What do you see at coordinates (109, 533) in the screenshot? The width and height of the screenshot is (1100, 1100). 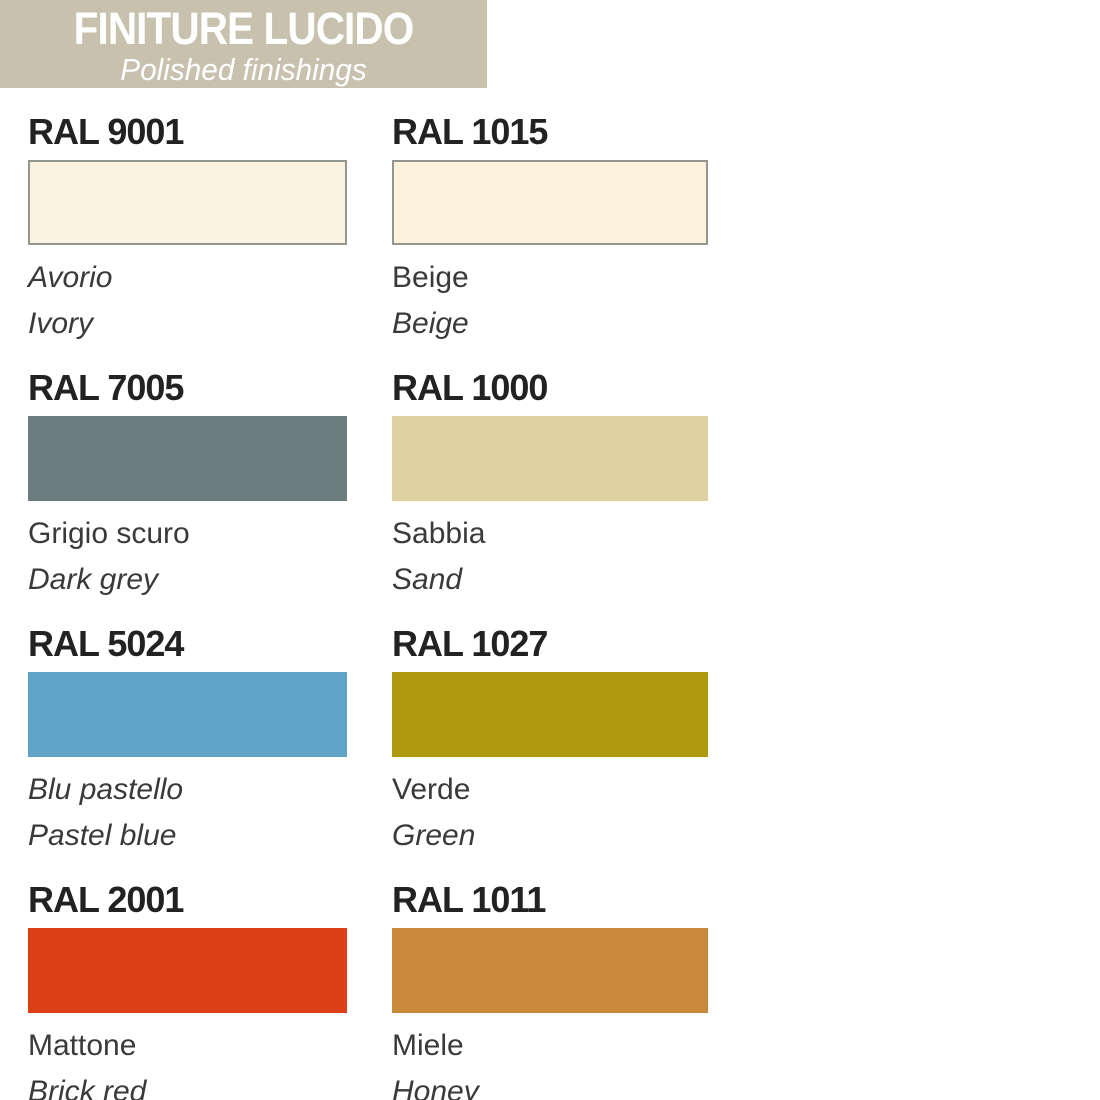 I see `color-name-italian: Grigio scuro` at bounding box center [109, 533].